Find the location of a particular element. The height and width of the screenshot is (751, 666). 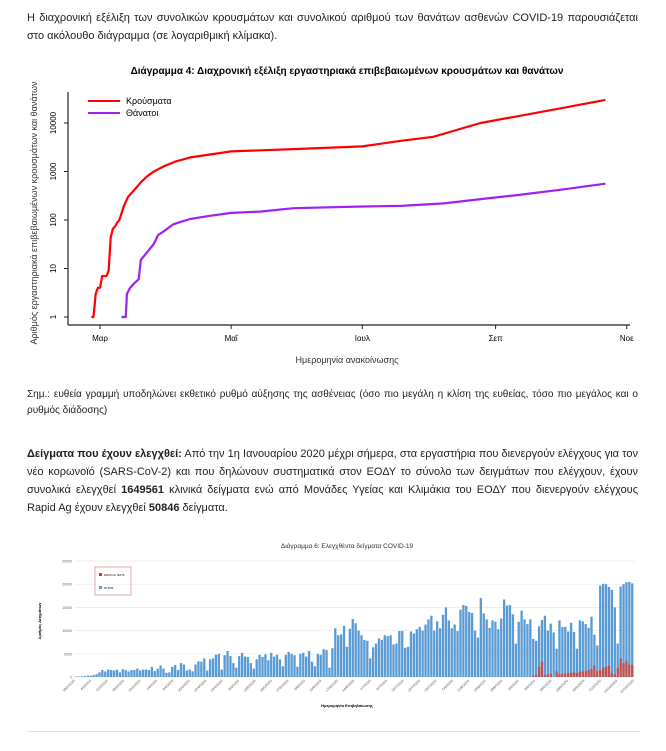

y-tick-label: 20000 is located at coordinates (67, 585).